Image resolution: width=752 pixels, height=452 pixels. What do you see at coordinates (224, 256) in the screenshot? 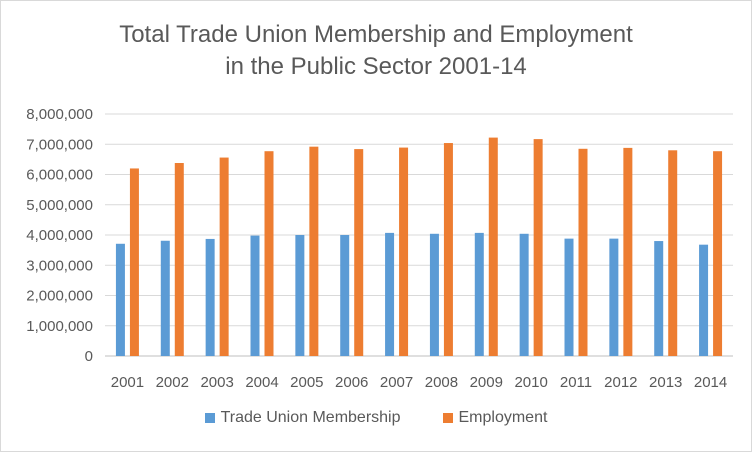
I see `bar-employment-2003` at bounding box center [224, 256].